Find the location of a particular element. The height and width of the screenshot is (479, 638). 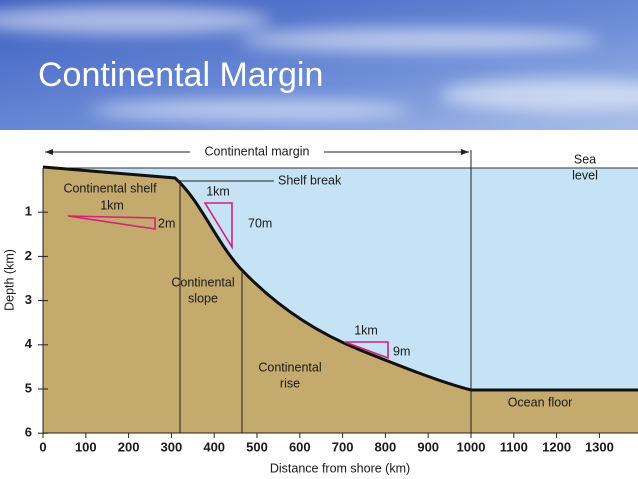

y-tick-label: 2 is located at coordinates (28, 255).